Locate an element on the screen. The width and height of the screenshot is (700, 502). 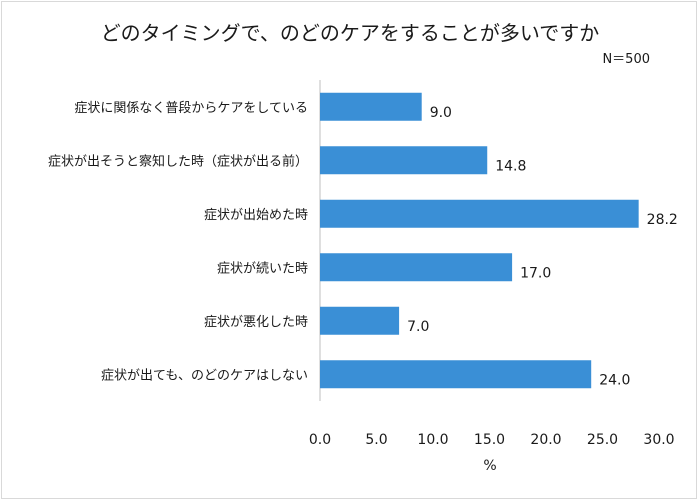
data-label: 17.0 is located at coordinates (535, 273).